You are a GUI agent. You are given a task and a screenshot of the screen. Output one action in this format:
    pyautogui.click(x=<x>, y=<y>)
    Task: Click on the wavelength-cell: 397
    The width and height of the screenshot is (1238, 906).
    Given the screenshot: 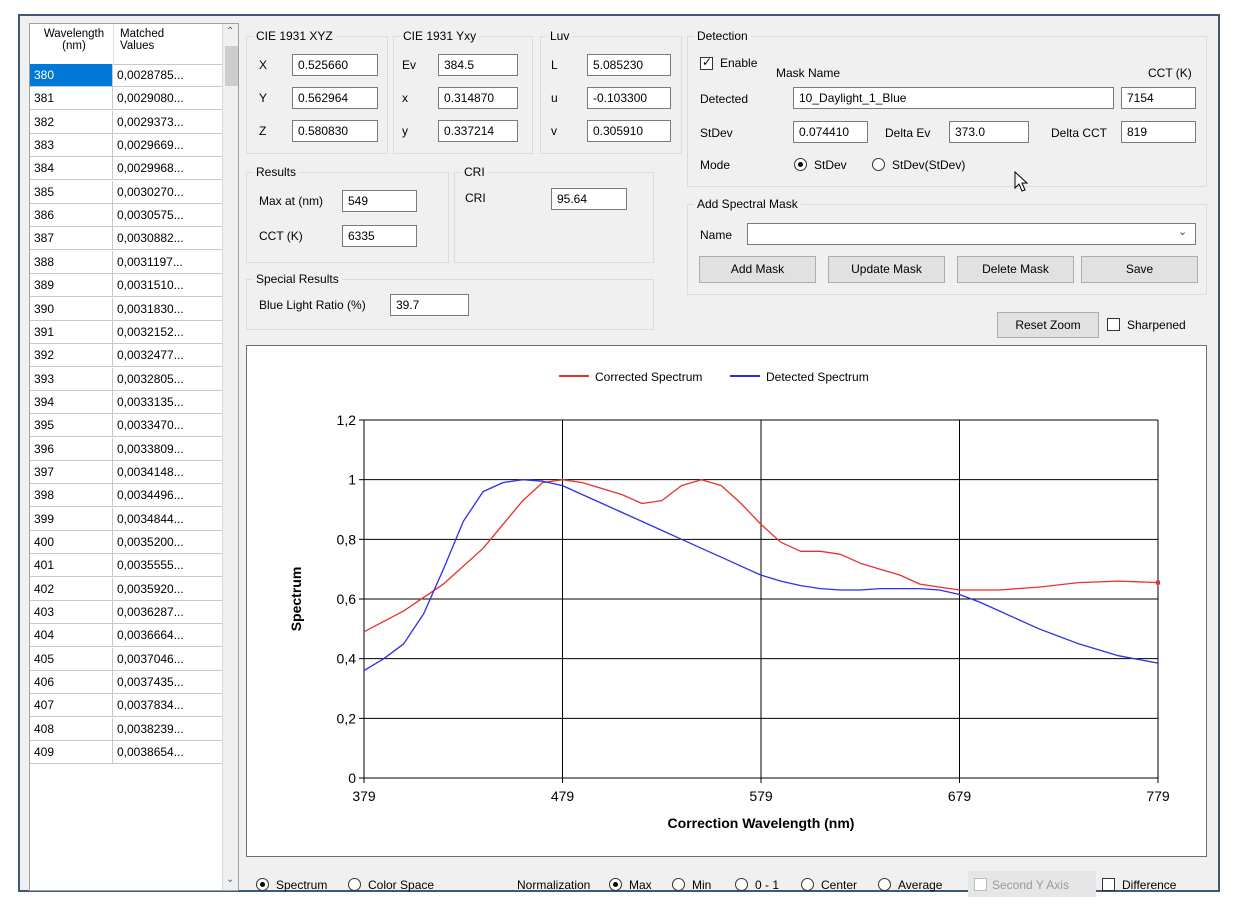 What is the action you would take?
    pyautogui.click(x=71, y=471)
    